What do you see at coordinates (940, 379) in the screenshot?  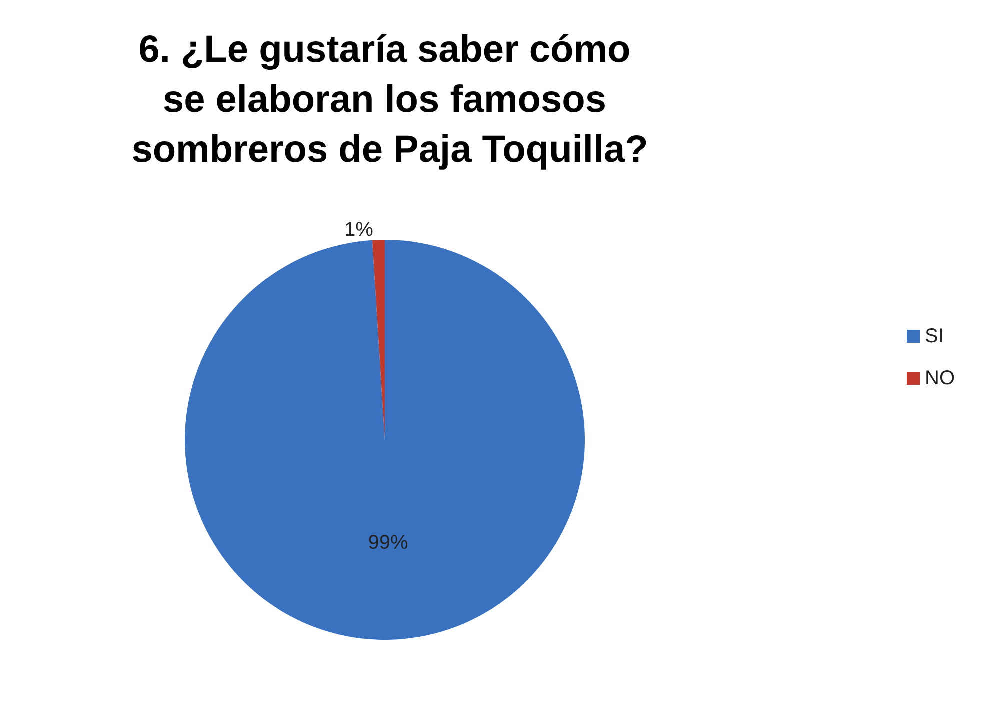 I see `legend-label: NO` at bounding box center [940, 379].